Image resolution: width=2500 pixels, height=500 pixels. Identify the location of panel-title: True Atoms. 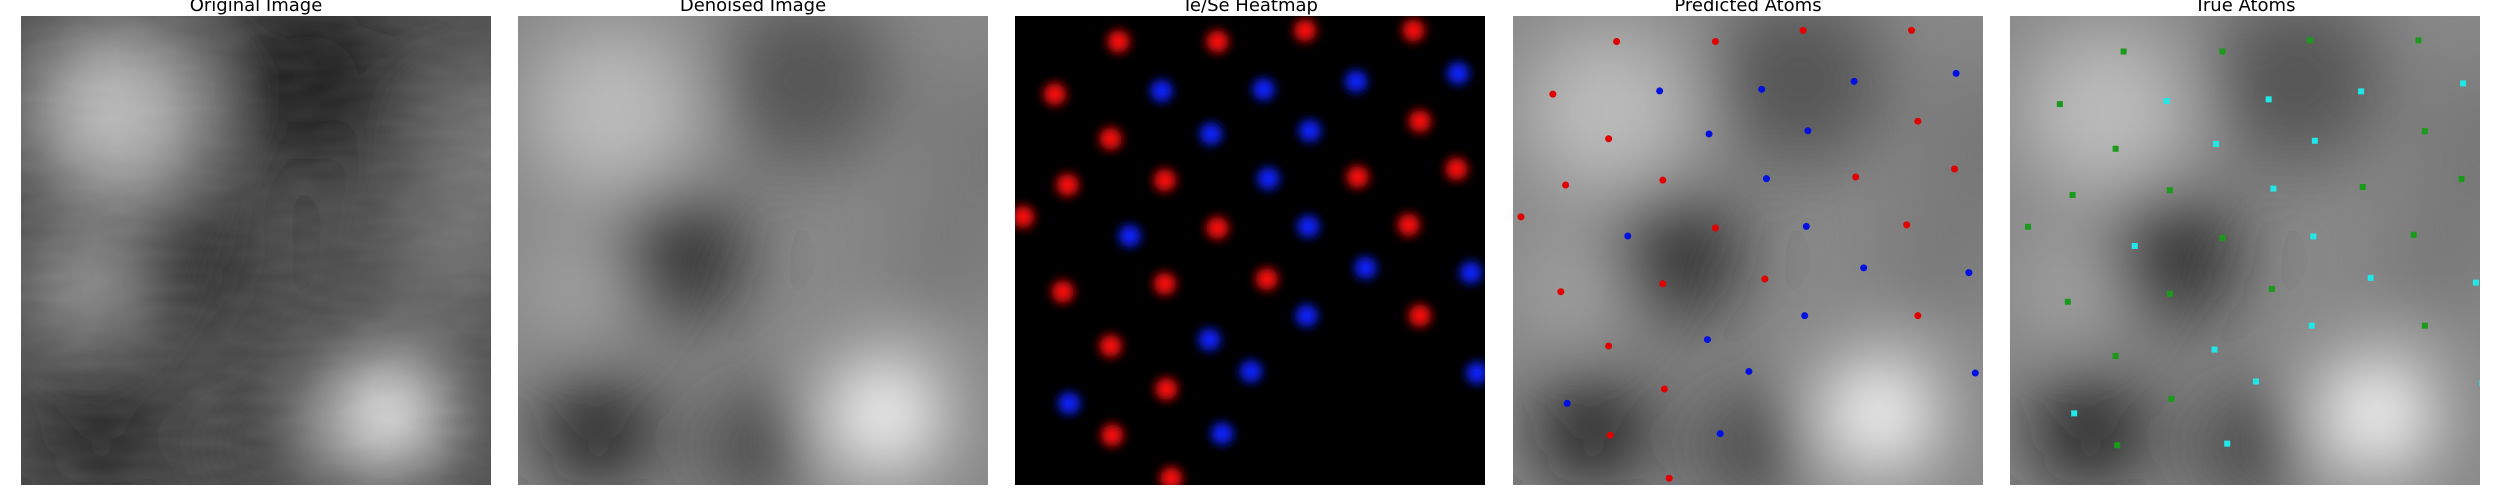
(2245, 8).